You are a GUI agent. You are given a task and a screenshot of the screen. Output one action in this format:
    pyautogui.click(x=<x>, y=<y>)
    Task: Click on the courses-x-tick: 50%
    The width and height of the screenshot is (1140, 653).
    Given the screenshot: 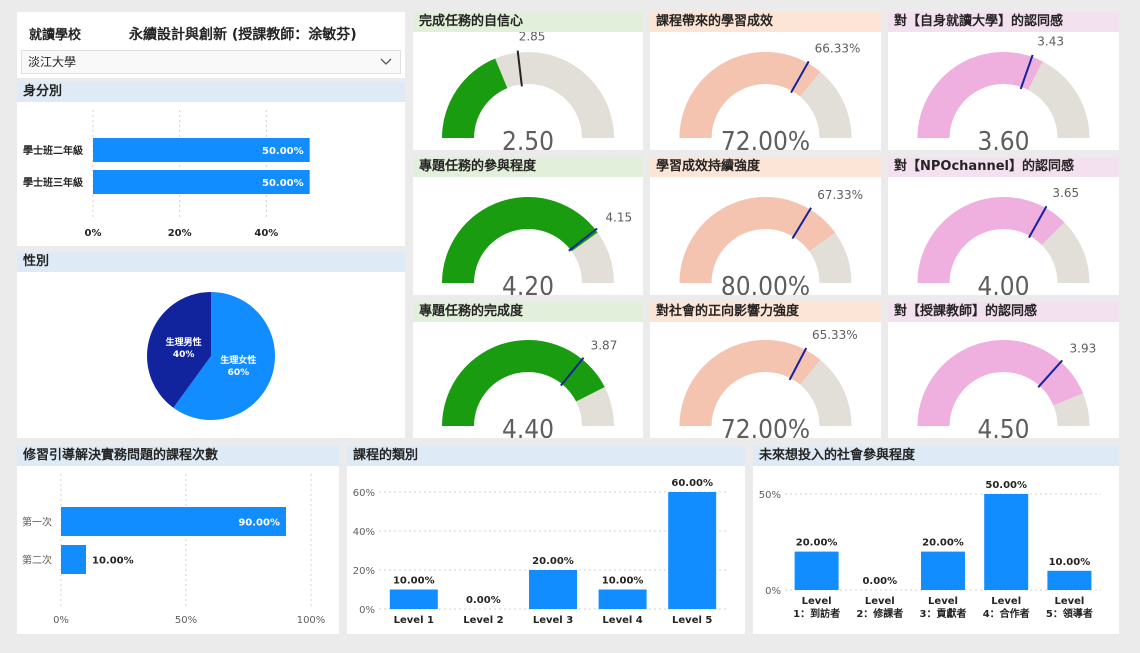 What is the action you would take?
    pyautogui.click(x=186, y=620)
    